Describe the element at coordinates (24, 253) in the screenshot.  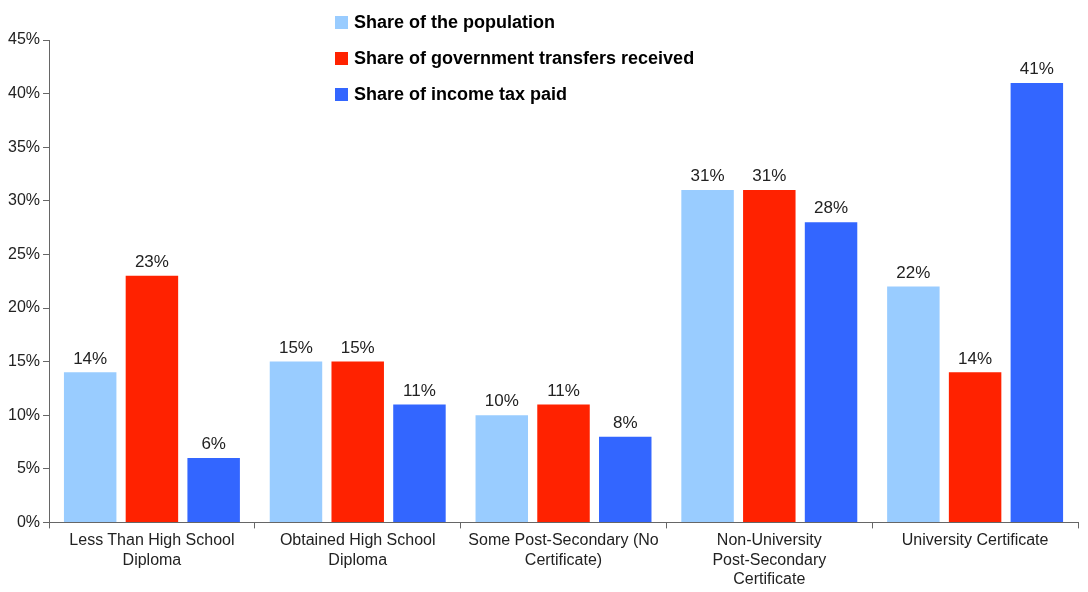
I see `y-tick-label: 25%` at that location.